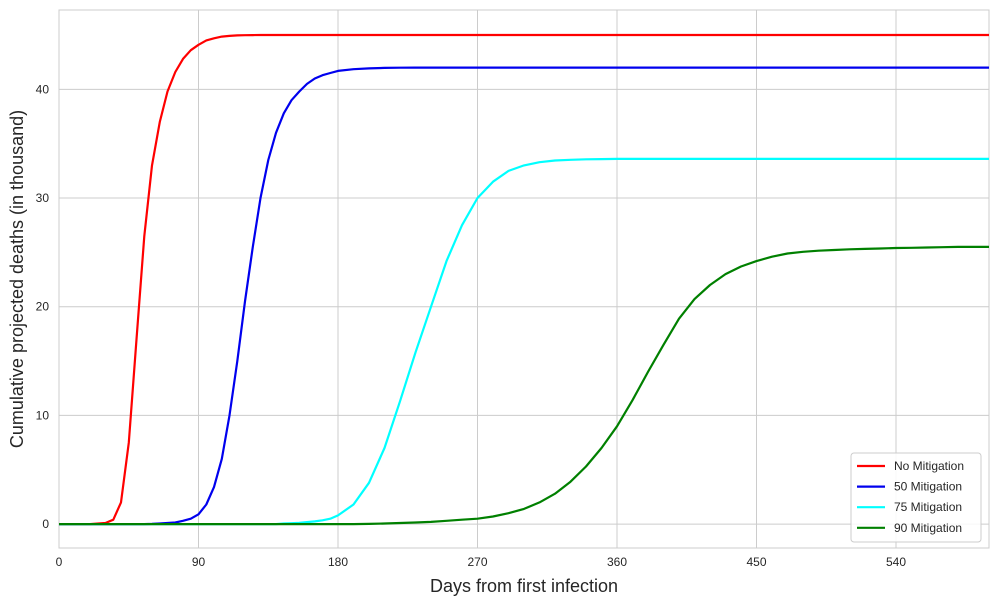  Describe the element at coordinates (477, 562) in the screenshot. I see `x-tick-label: 270` at that location.